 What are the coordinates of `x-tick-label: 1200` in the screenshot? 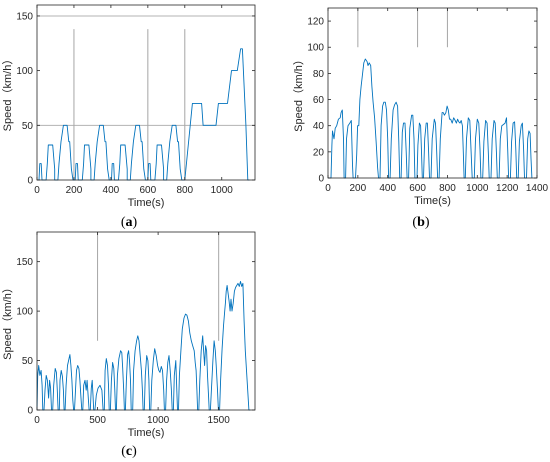 It's located at (507, 188).